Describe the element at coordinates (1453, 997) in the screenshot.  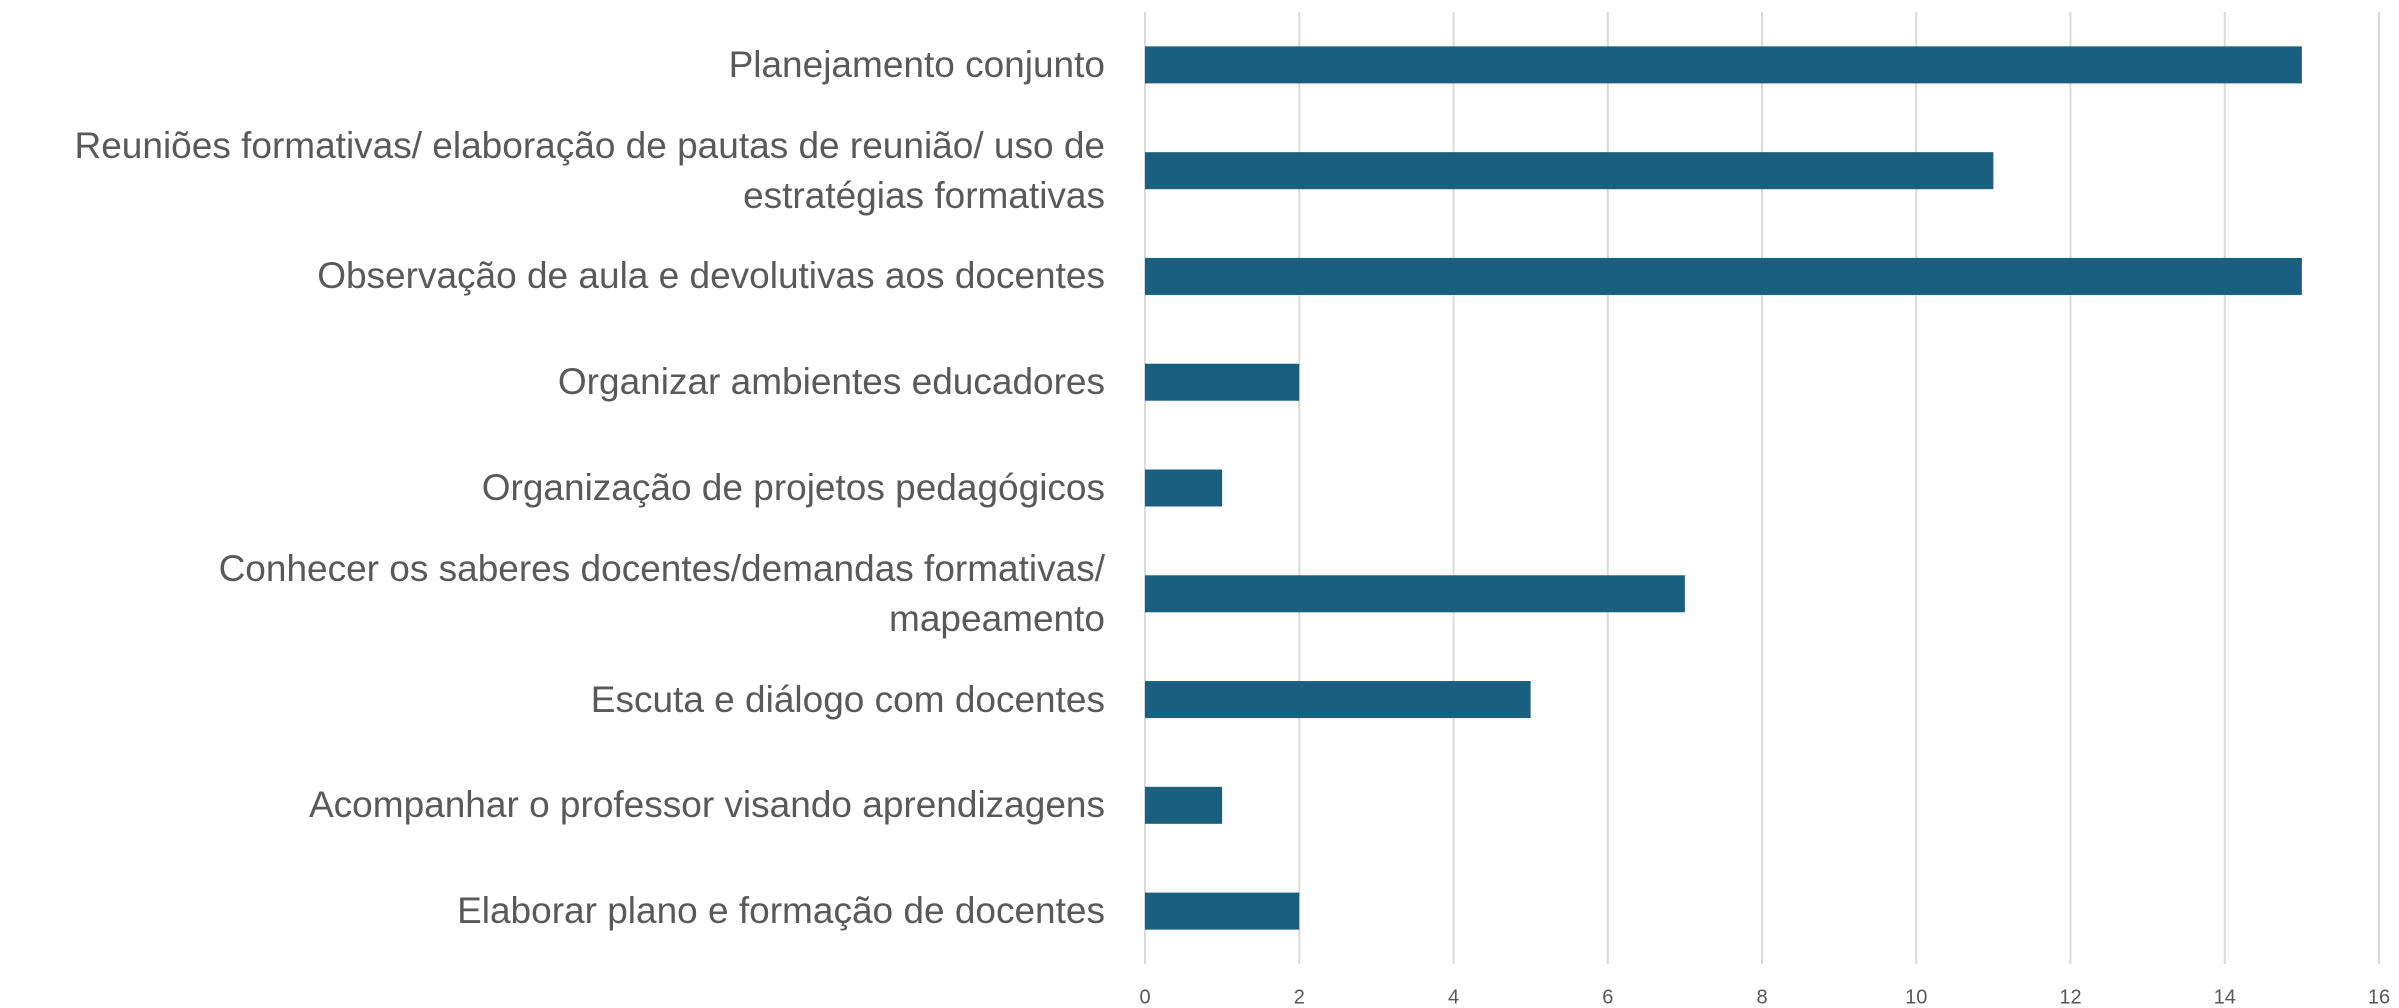
I see `x-tick-label: 4` at that location.